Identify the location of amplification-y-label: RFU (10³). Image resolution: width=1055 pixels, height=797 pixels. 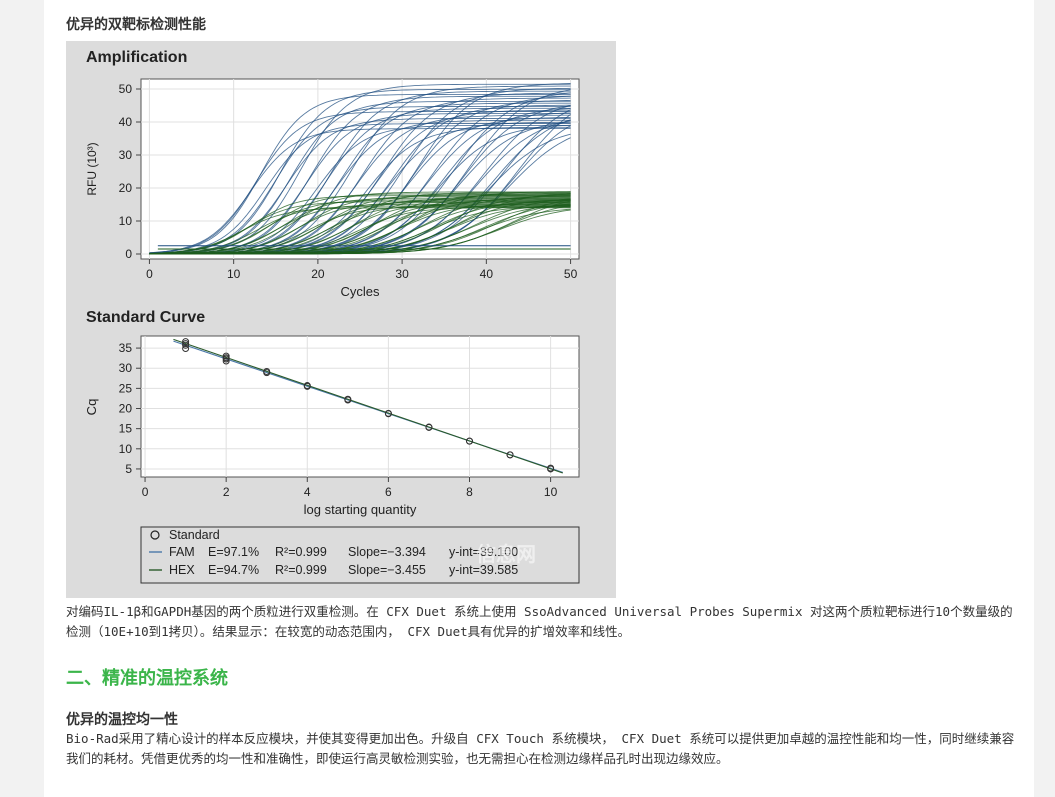
(92, 168).